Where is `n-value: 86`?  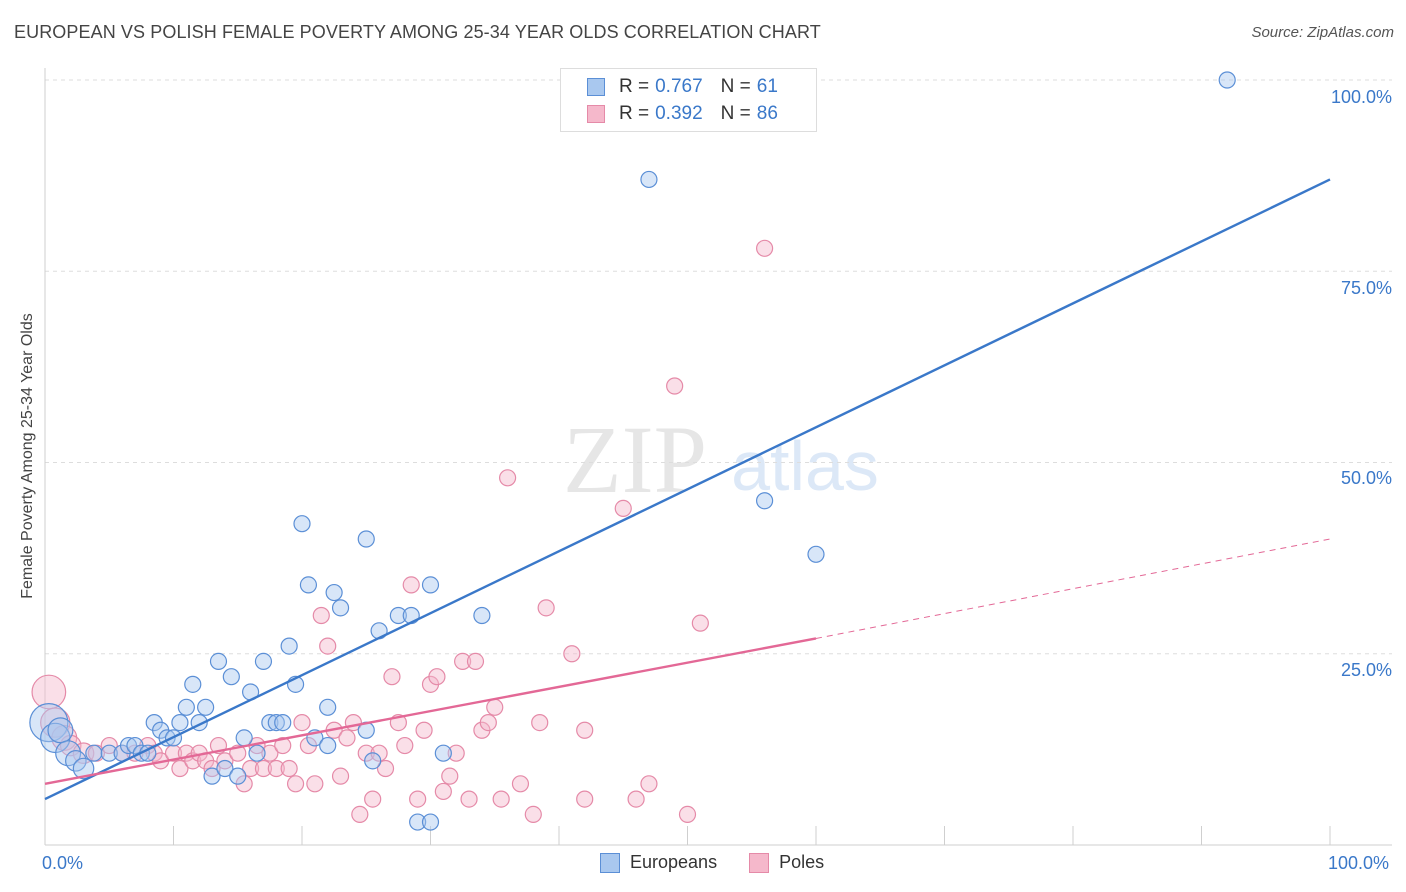 n-value: 86 is located at coordinates (767, 113).